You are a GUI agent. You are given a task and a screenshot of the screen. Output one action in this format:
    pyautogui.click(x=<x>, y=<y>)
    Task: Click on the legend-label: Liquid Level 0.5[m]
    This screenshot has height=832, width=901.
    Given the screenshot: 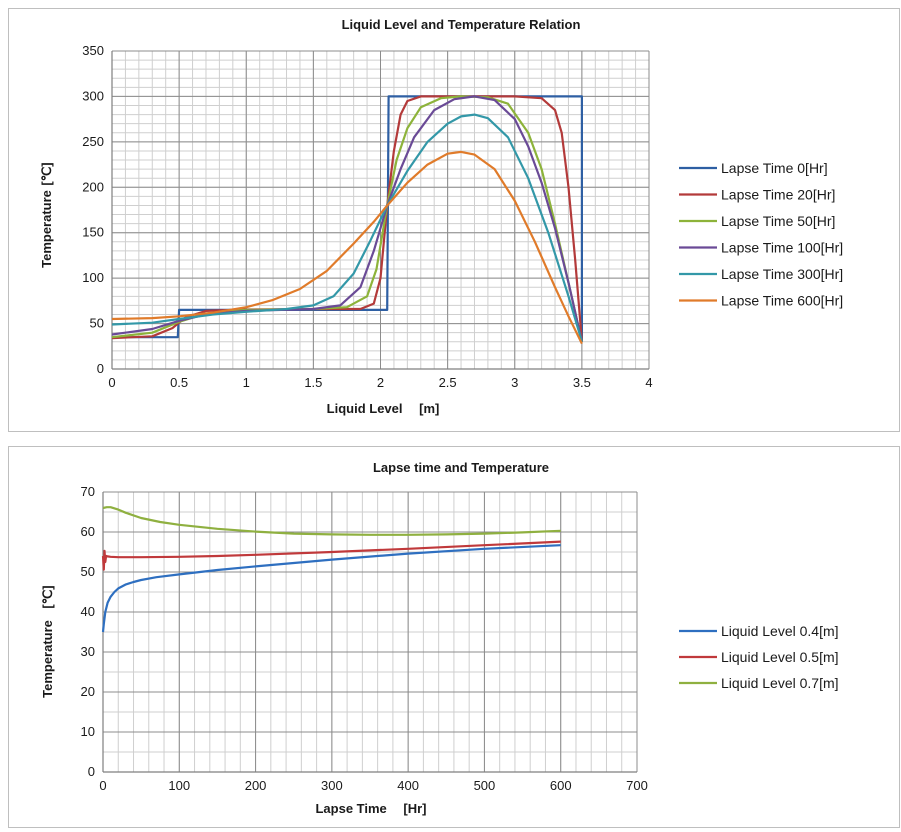 What is the action you would take?
    pyautogui.click(x=780, y=657)
    